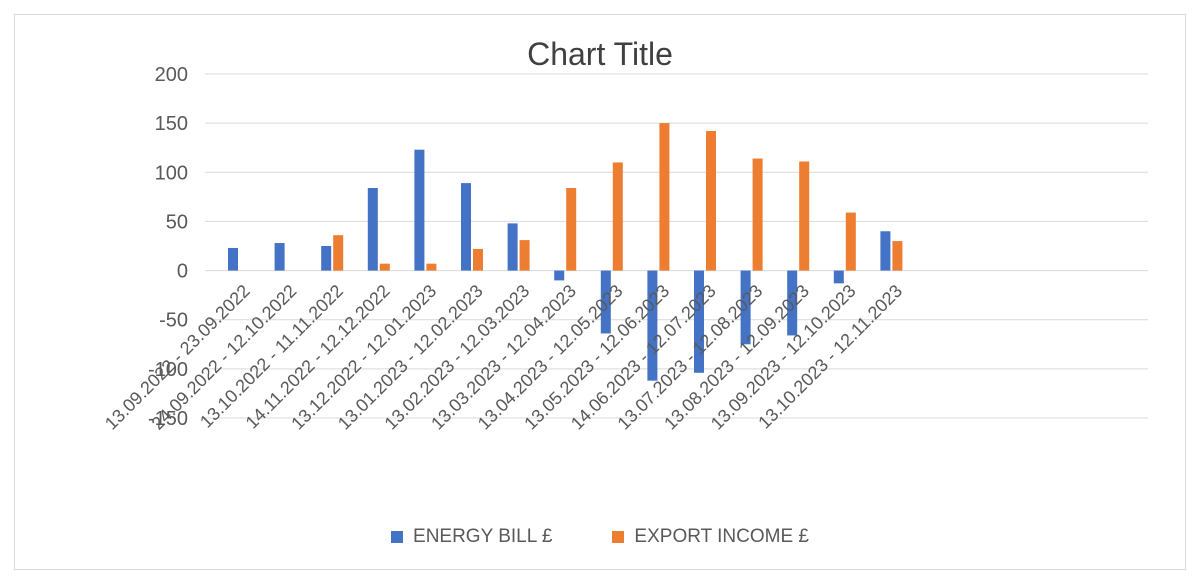 This screenshot has height=584, width=1200. Describe the element at coordinates (721, 536) in the screenshot. I see `legend-label-export-income: EXPORT INCOME £` at that location.